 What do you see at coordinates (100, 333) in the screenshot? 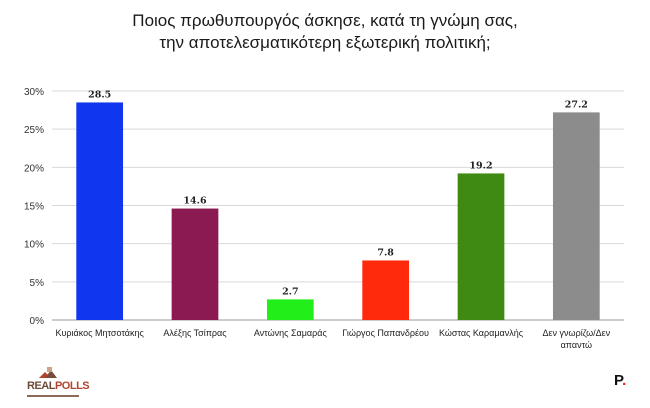
I see `x-tick-label: Κυριάκος Μητσοτάκης` at bounding box center [100, 333].